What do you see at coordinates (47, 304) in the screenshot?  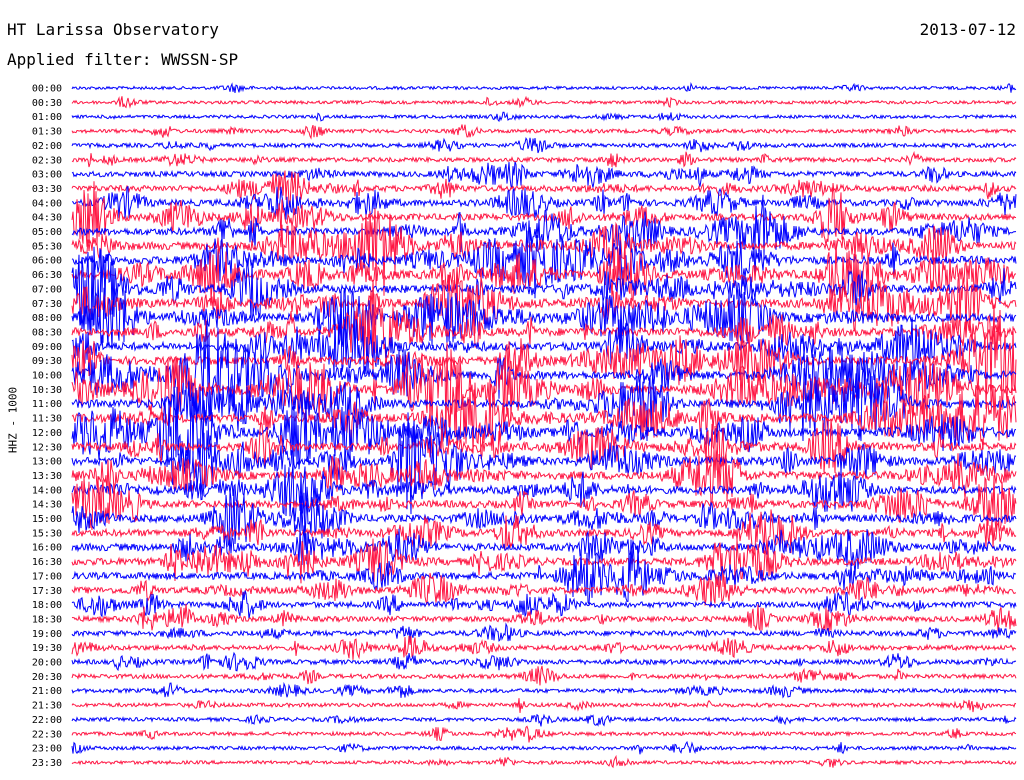 I see `time-tick-label: 07:30` at bounding box center [47, 304].